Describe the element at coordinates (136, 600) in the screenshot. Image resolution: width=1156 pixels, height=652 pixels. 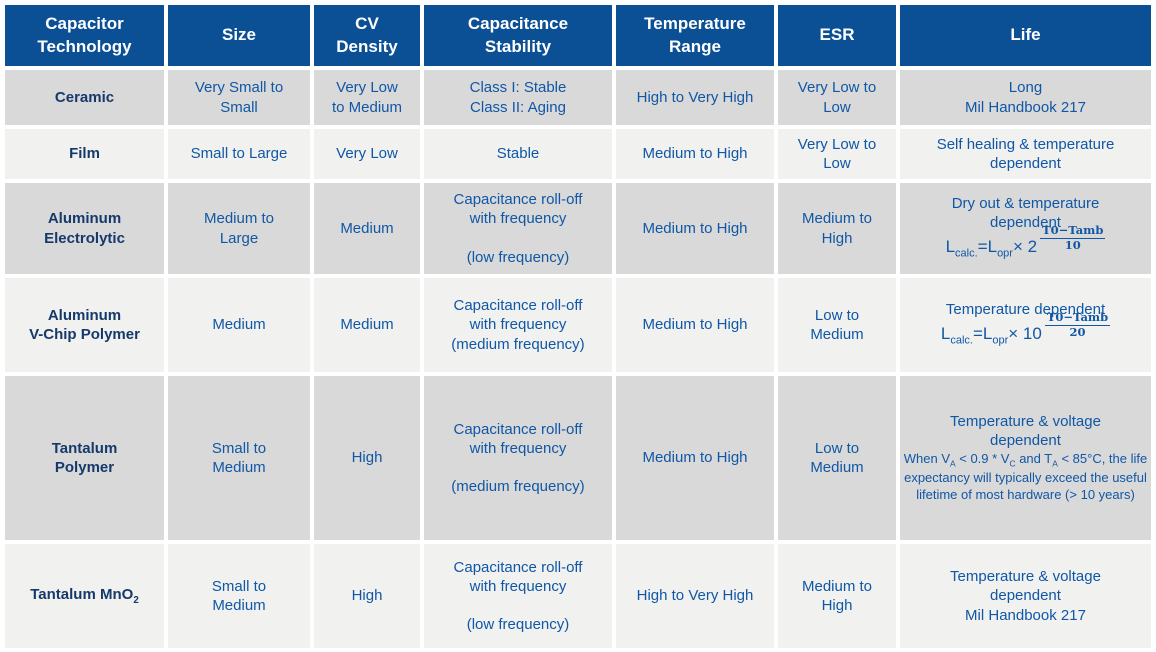
I see `tech-name-subscript: 2` at that location.